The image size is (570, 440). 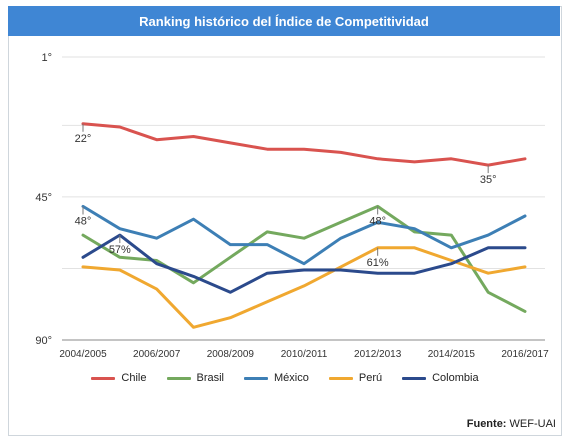 I want to click on series-line-mxico, so click(x=304, y=235).